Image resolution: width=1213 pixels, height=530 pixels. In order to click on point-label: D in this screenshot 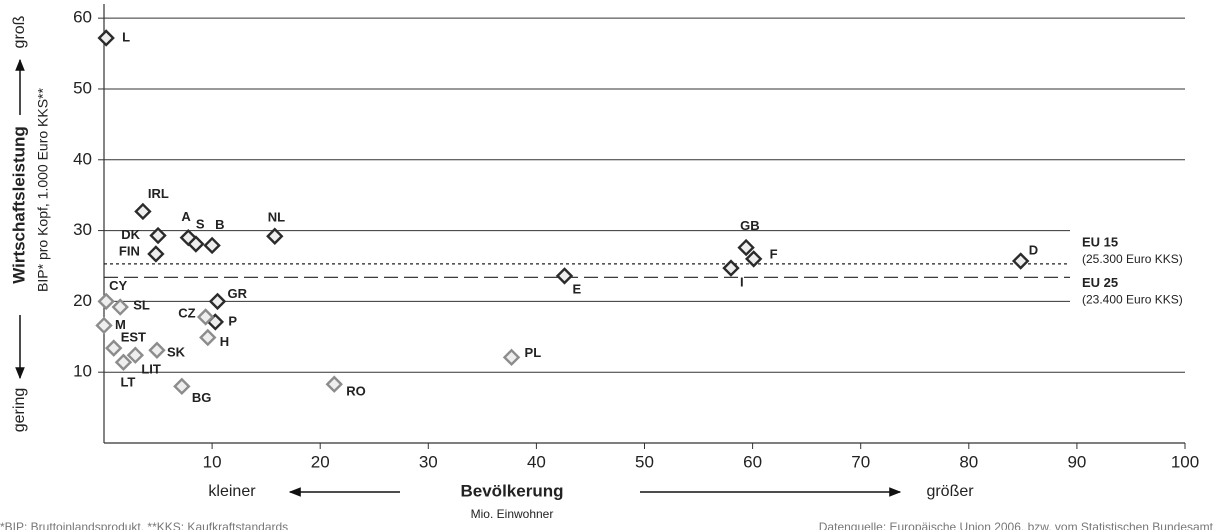, I will do `click(1033, 249)`.